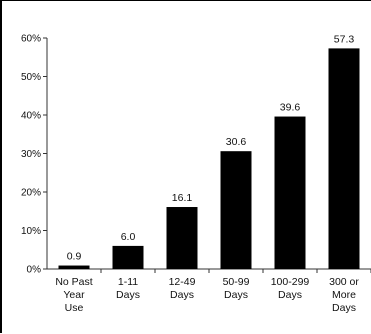 This screenshot has width=371, height=334. I want to click on x-tick-label: More, so click(344, 295).